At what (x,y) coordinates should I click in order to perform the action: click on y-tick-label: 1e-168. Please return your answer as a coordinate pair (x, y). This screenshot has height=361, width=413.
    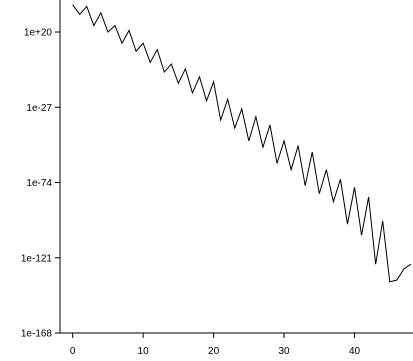
    Looking at the image, I should click on (37, 334).